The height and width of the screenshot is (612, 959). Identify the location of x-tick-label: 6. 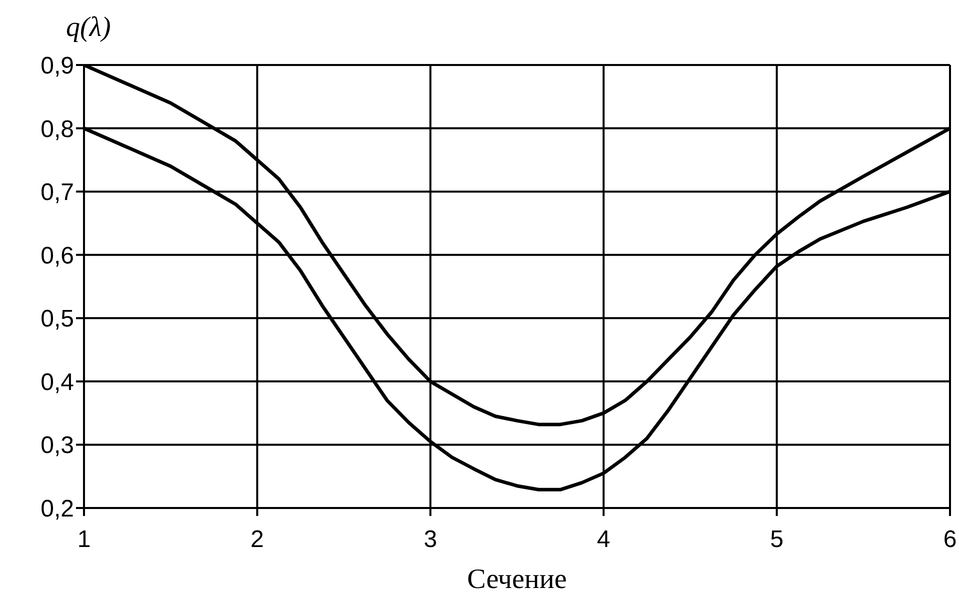
(950, 540).